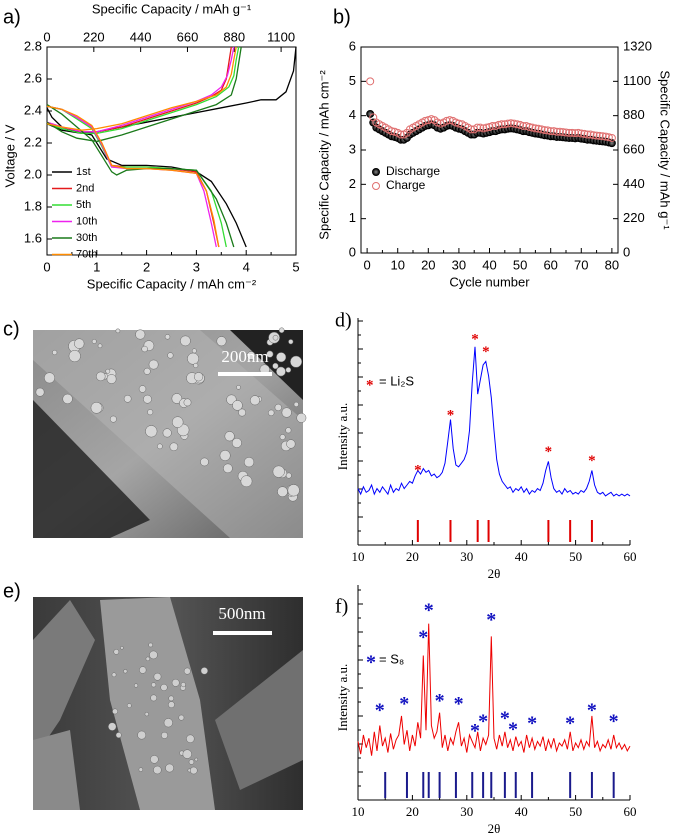 Image resolution: width=675 pixels, height=836 pixels. Describe the element at coordinates (91, 469) in the screenshot. I see `image-shadow` at that location.